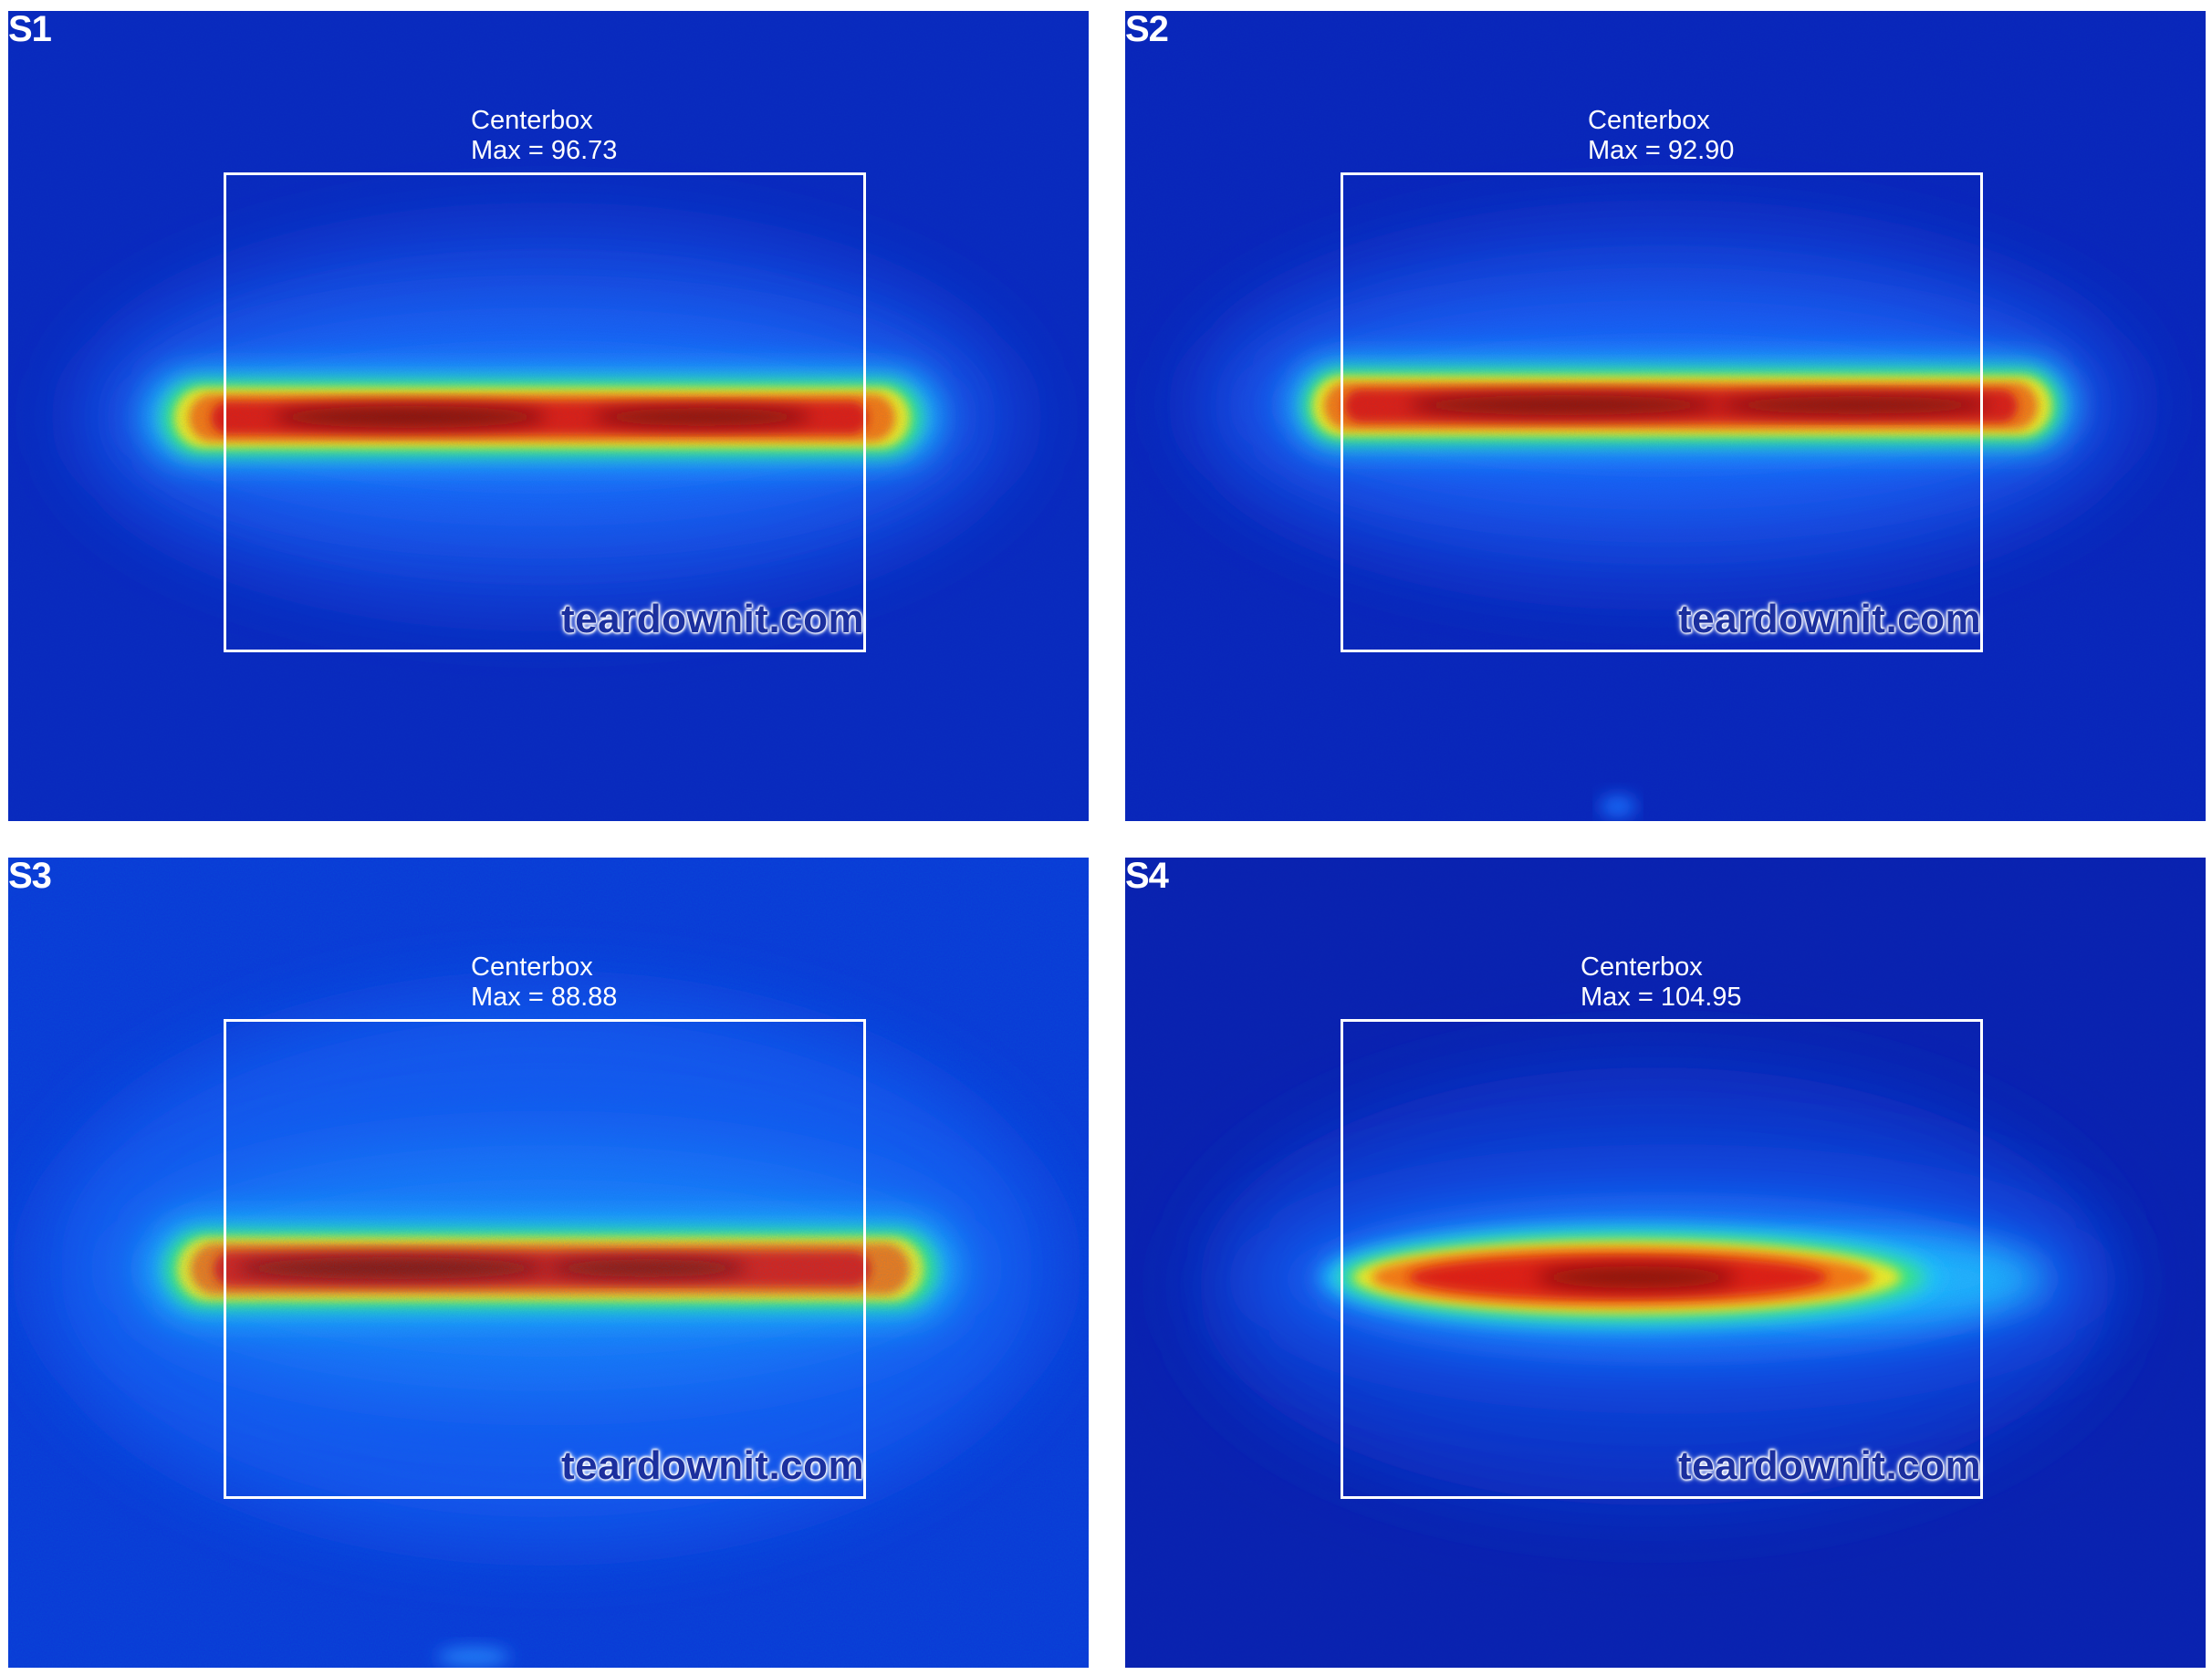  I want to click on roi-annotation: Centerbox Max = 96.73, so click(544, 136).